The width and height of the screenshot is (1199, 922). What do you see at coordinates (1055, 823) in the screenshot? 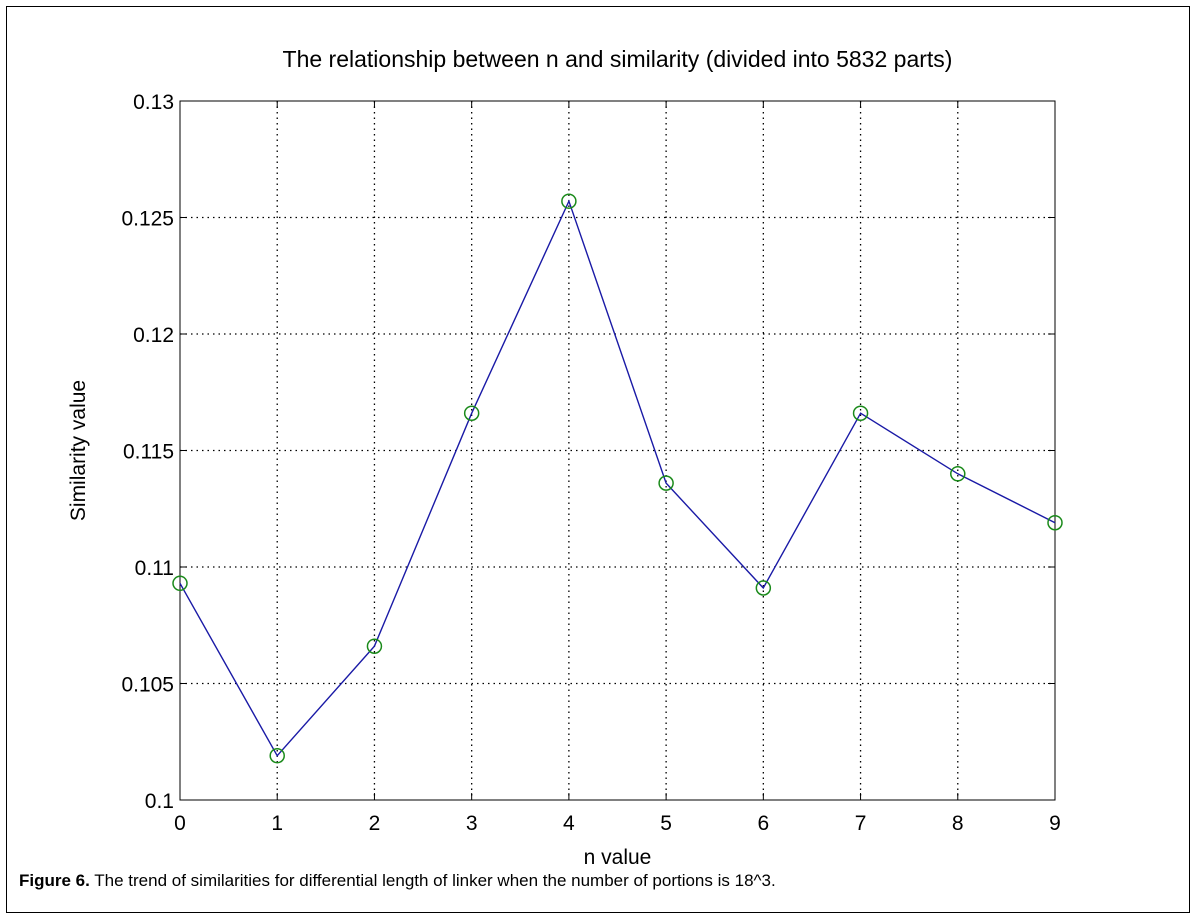
I see `x-tick-label: 9` at bounding box center [1055, 823].